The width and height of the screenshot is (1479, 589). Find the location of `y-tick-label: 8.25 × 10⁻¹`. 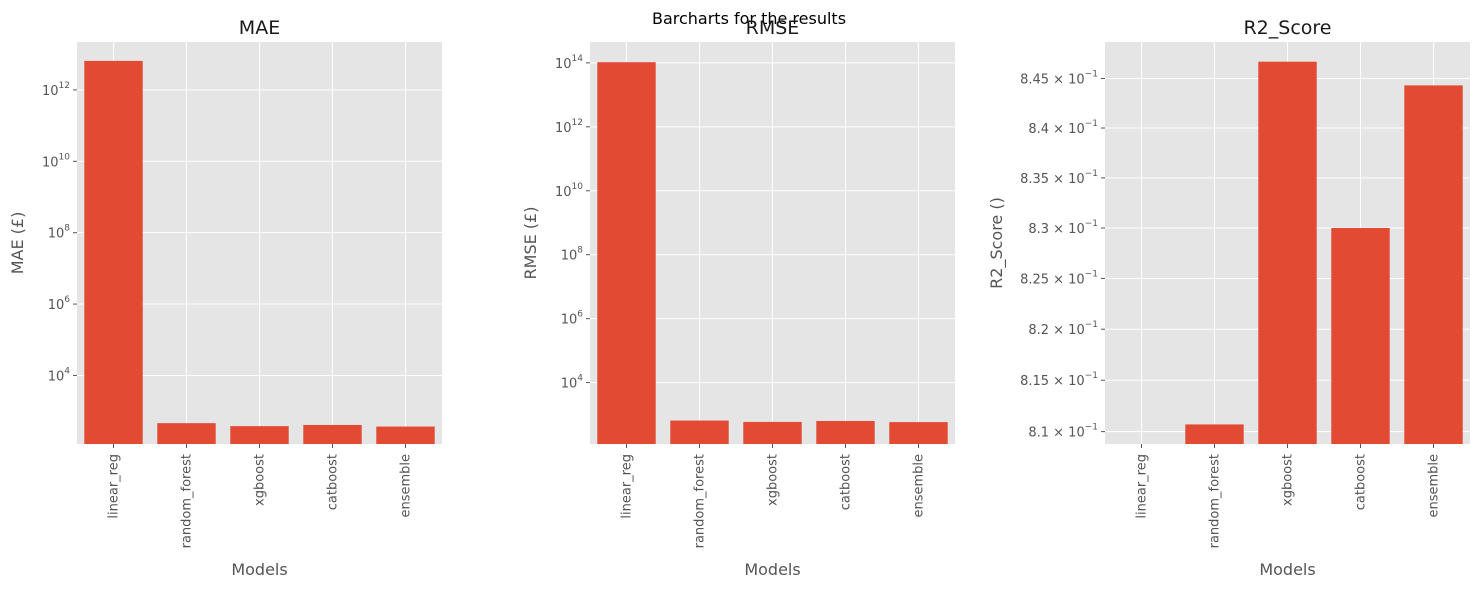

y-tick-label: 8.25 × 10⁻¹ is located at coordinates (1059, 278).